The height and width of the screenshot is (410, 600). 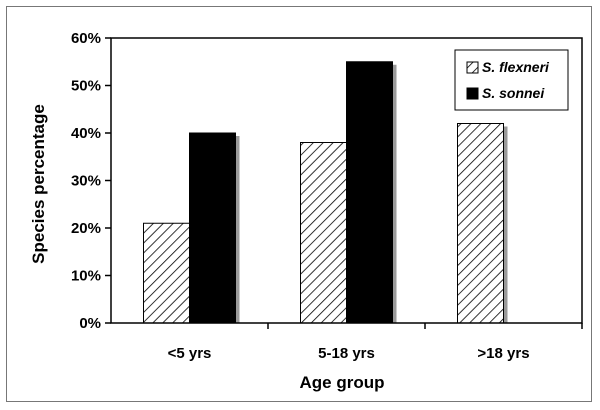 I want to click on x-tick-label: >18 yrs, so click(x=503, y=353).